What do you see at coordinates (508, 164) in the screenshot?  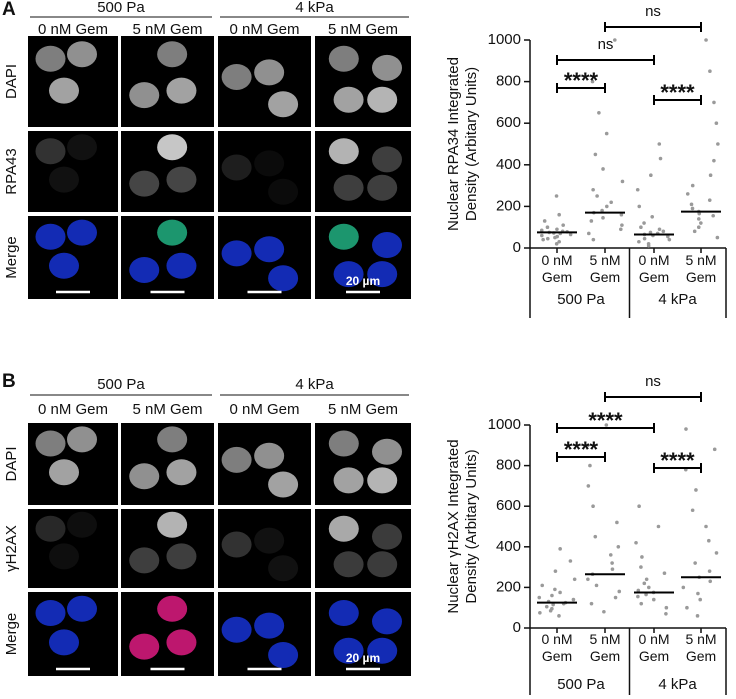 I see `y-tick-label: 400` at bounding box center [508, 164].